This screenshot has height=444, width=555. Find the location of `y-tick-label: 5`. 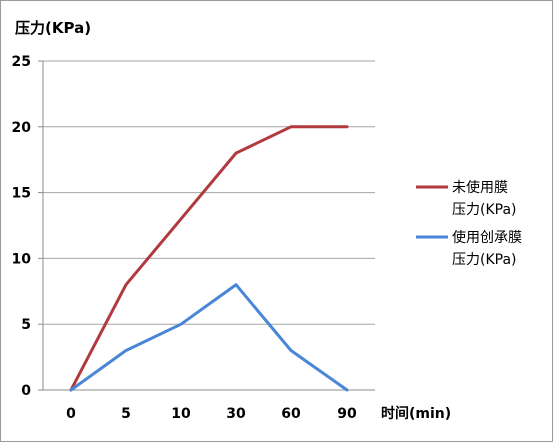

y-tick-label: 5 is located at coordinates (26, 325).